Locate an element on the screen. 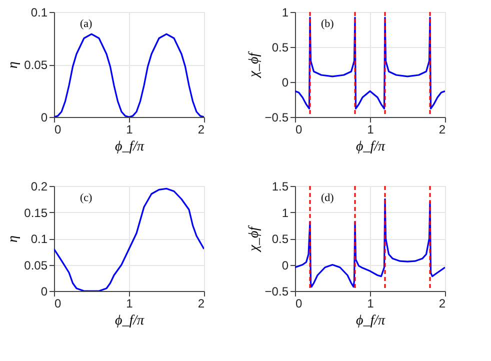 Image resolution: width=491 pixels, height=361 pixels. annotation: (a) is located at coordinates (86, 24).